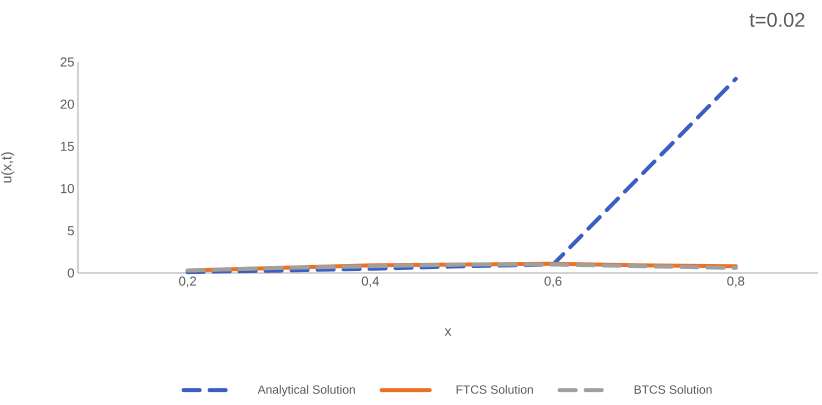  Describe the element at coordinates (187, 282) in the screenshot. I see `x-tick-label: 0,2` at that location.